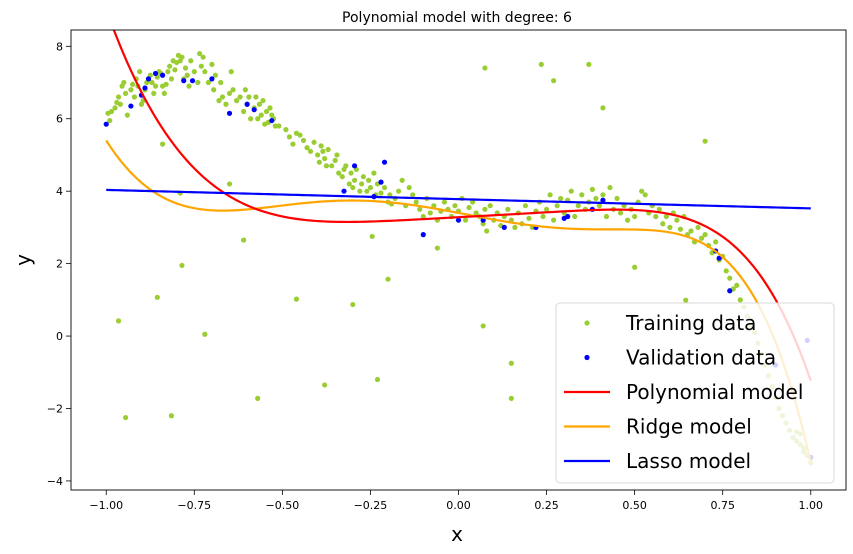  Describe the element at coordinates (59, 336) in the screenshot. I see `y-tick-label: 0` at that location.